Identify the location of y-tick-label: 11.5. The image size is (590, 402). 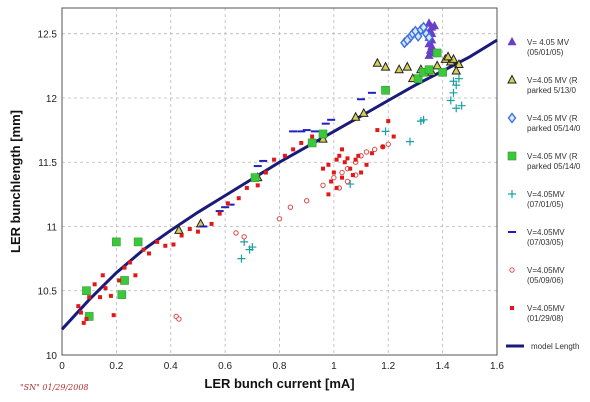
(47, 163).